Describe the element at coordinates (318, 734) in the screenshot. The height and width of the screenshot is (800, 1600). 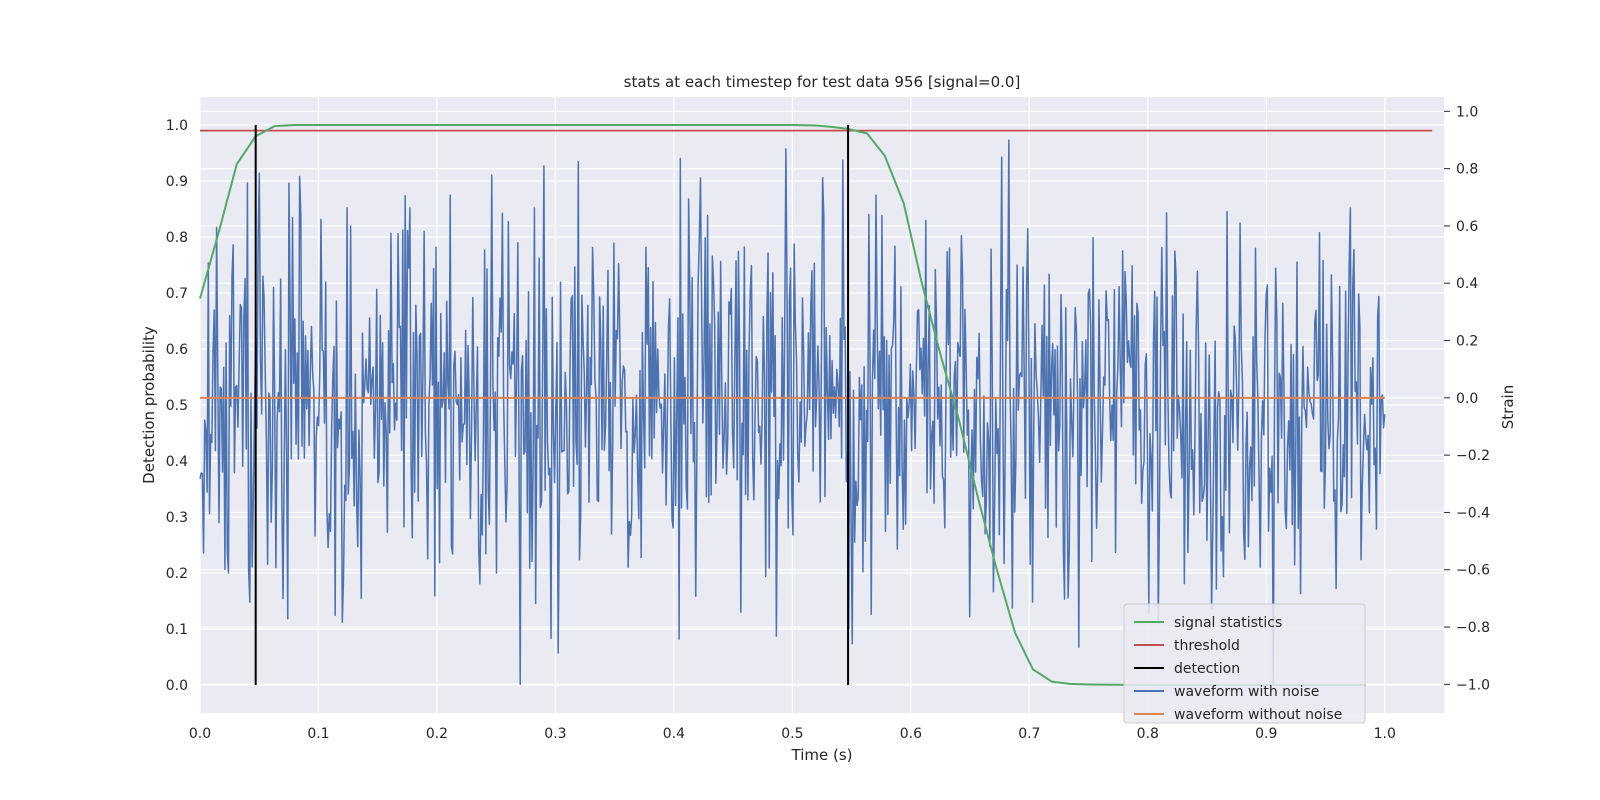
I see `x-tick-label: 0.1` at that location.